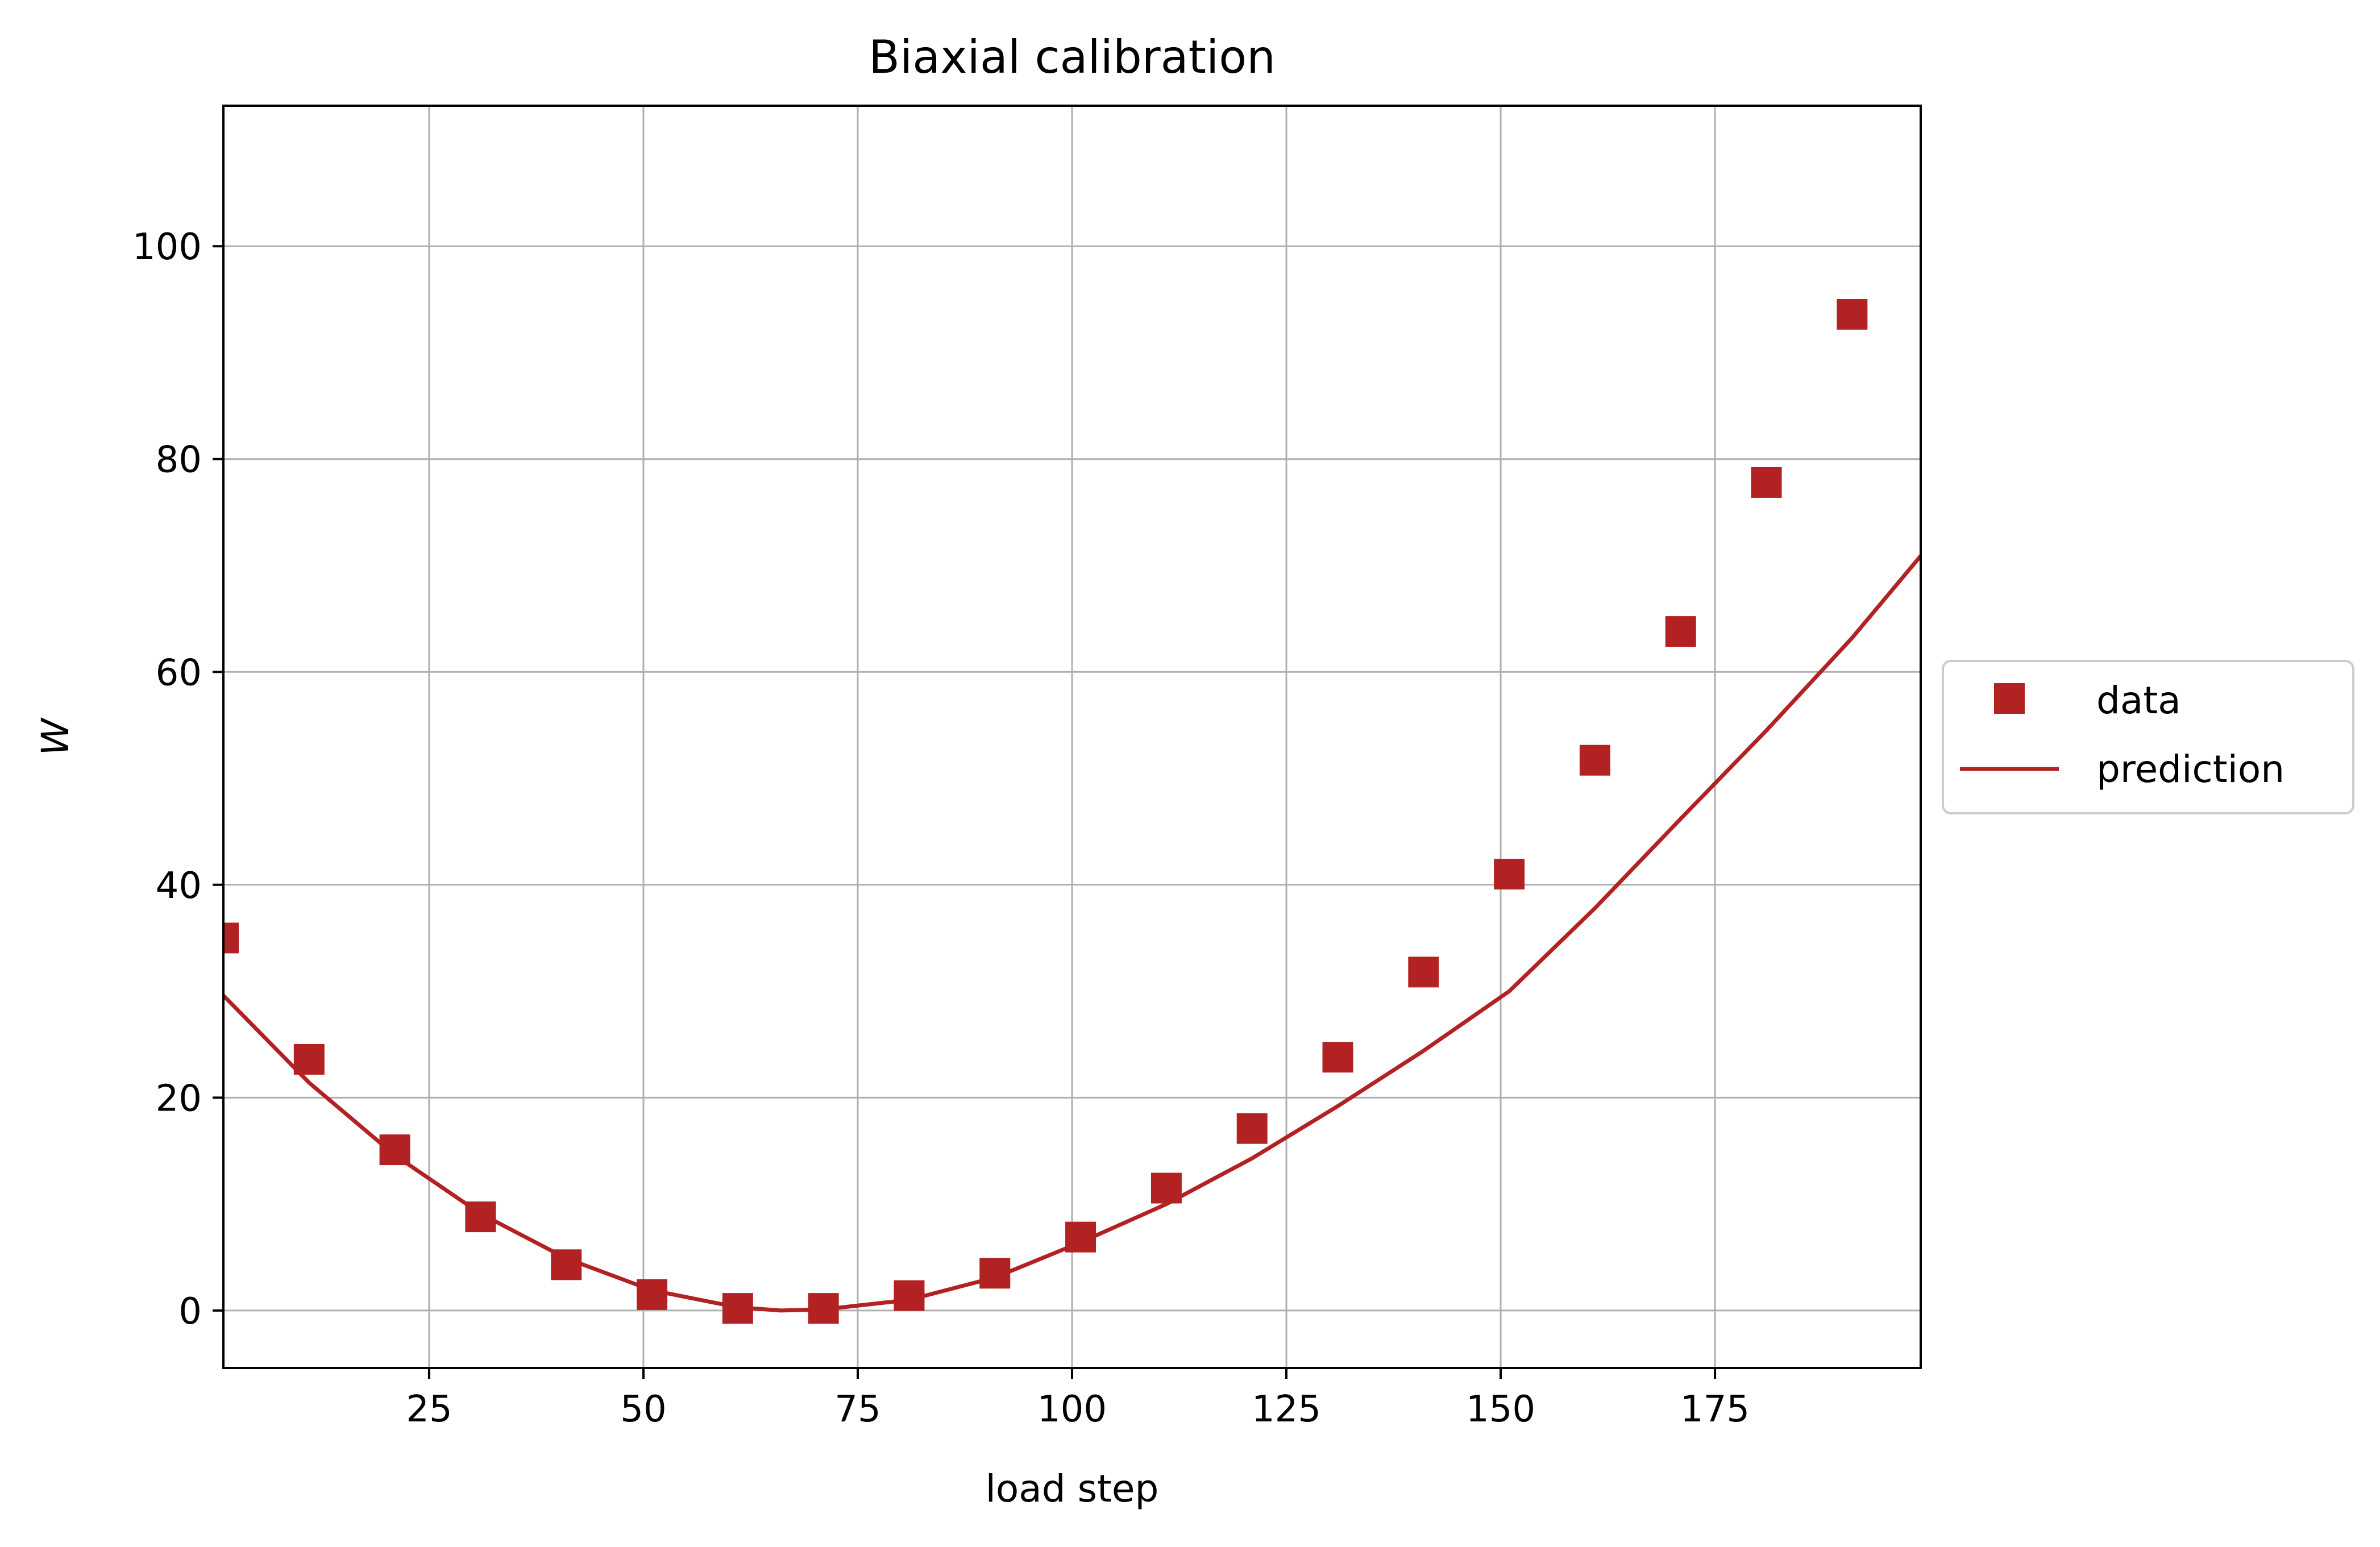 This screenshot has height=1547, width=2380. Describe the element at coordinates (857, 1409) in the screenshot. I see `x-tick-label: 75` at that location.